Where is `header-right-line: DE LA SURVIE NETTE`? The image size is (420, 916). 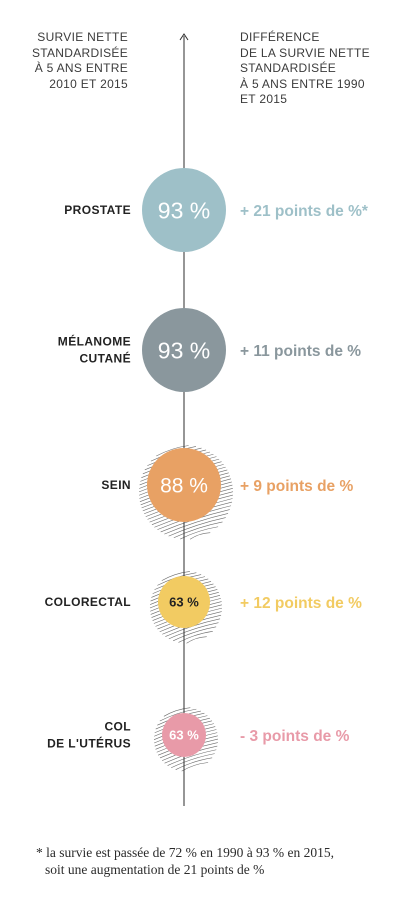
header-right-line: DE LA SURVIE NETTE is located at coordinates (305, 52).